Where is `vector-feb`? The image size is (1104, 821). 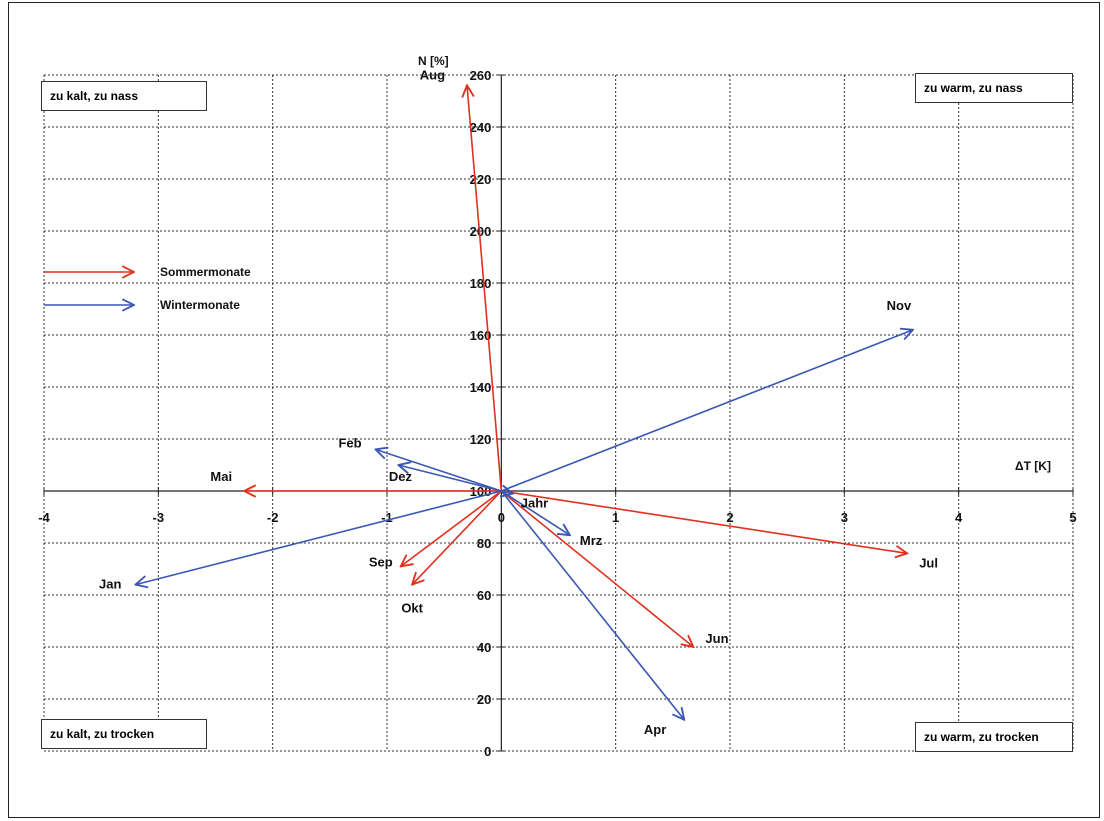 vector-feb is located at coordinates (439, 470).